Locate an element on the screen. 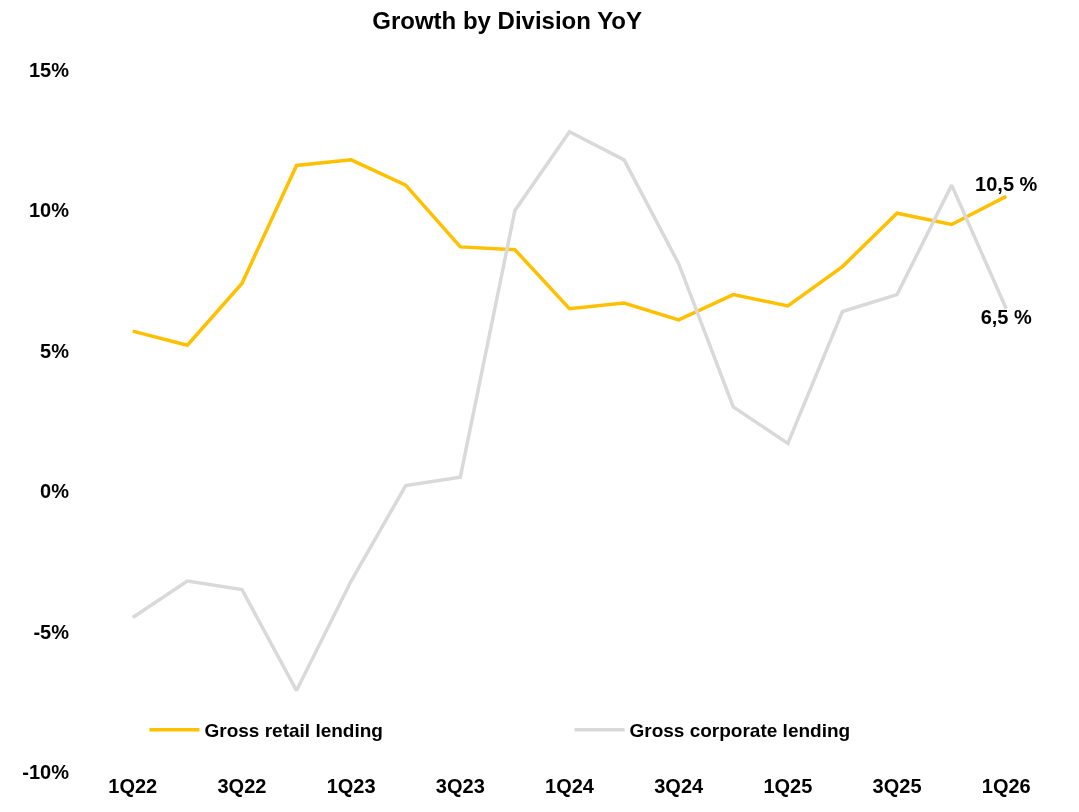  y-tick-label: 5% is located at coordinates (55, 350).